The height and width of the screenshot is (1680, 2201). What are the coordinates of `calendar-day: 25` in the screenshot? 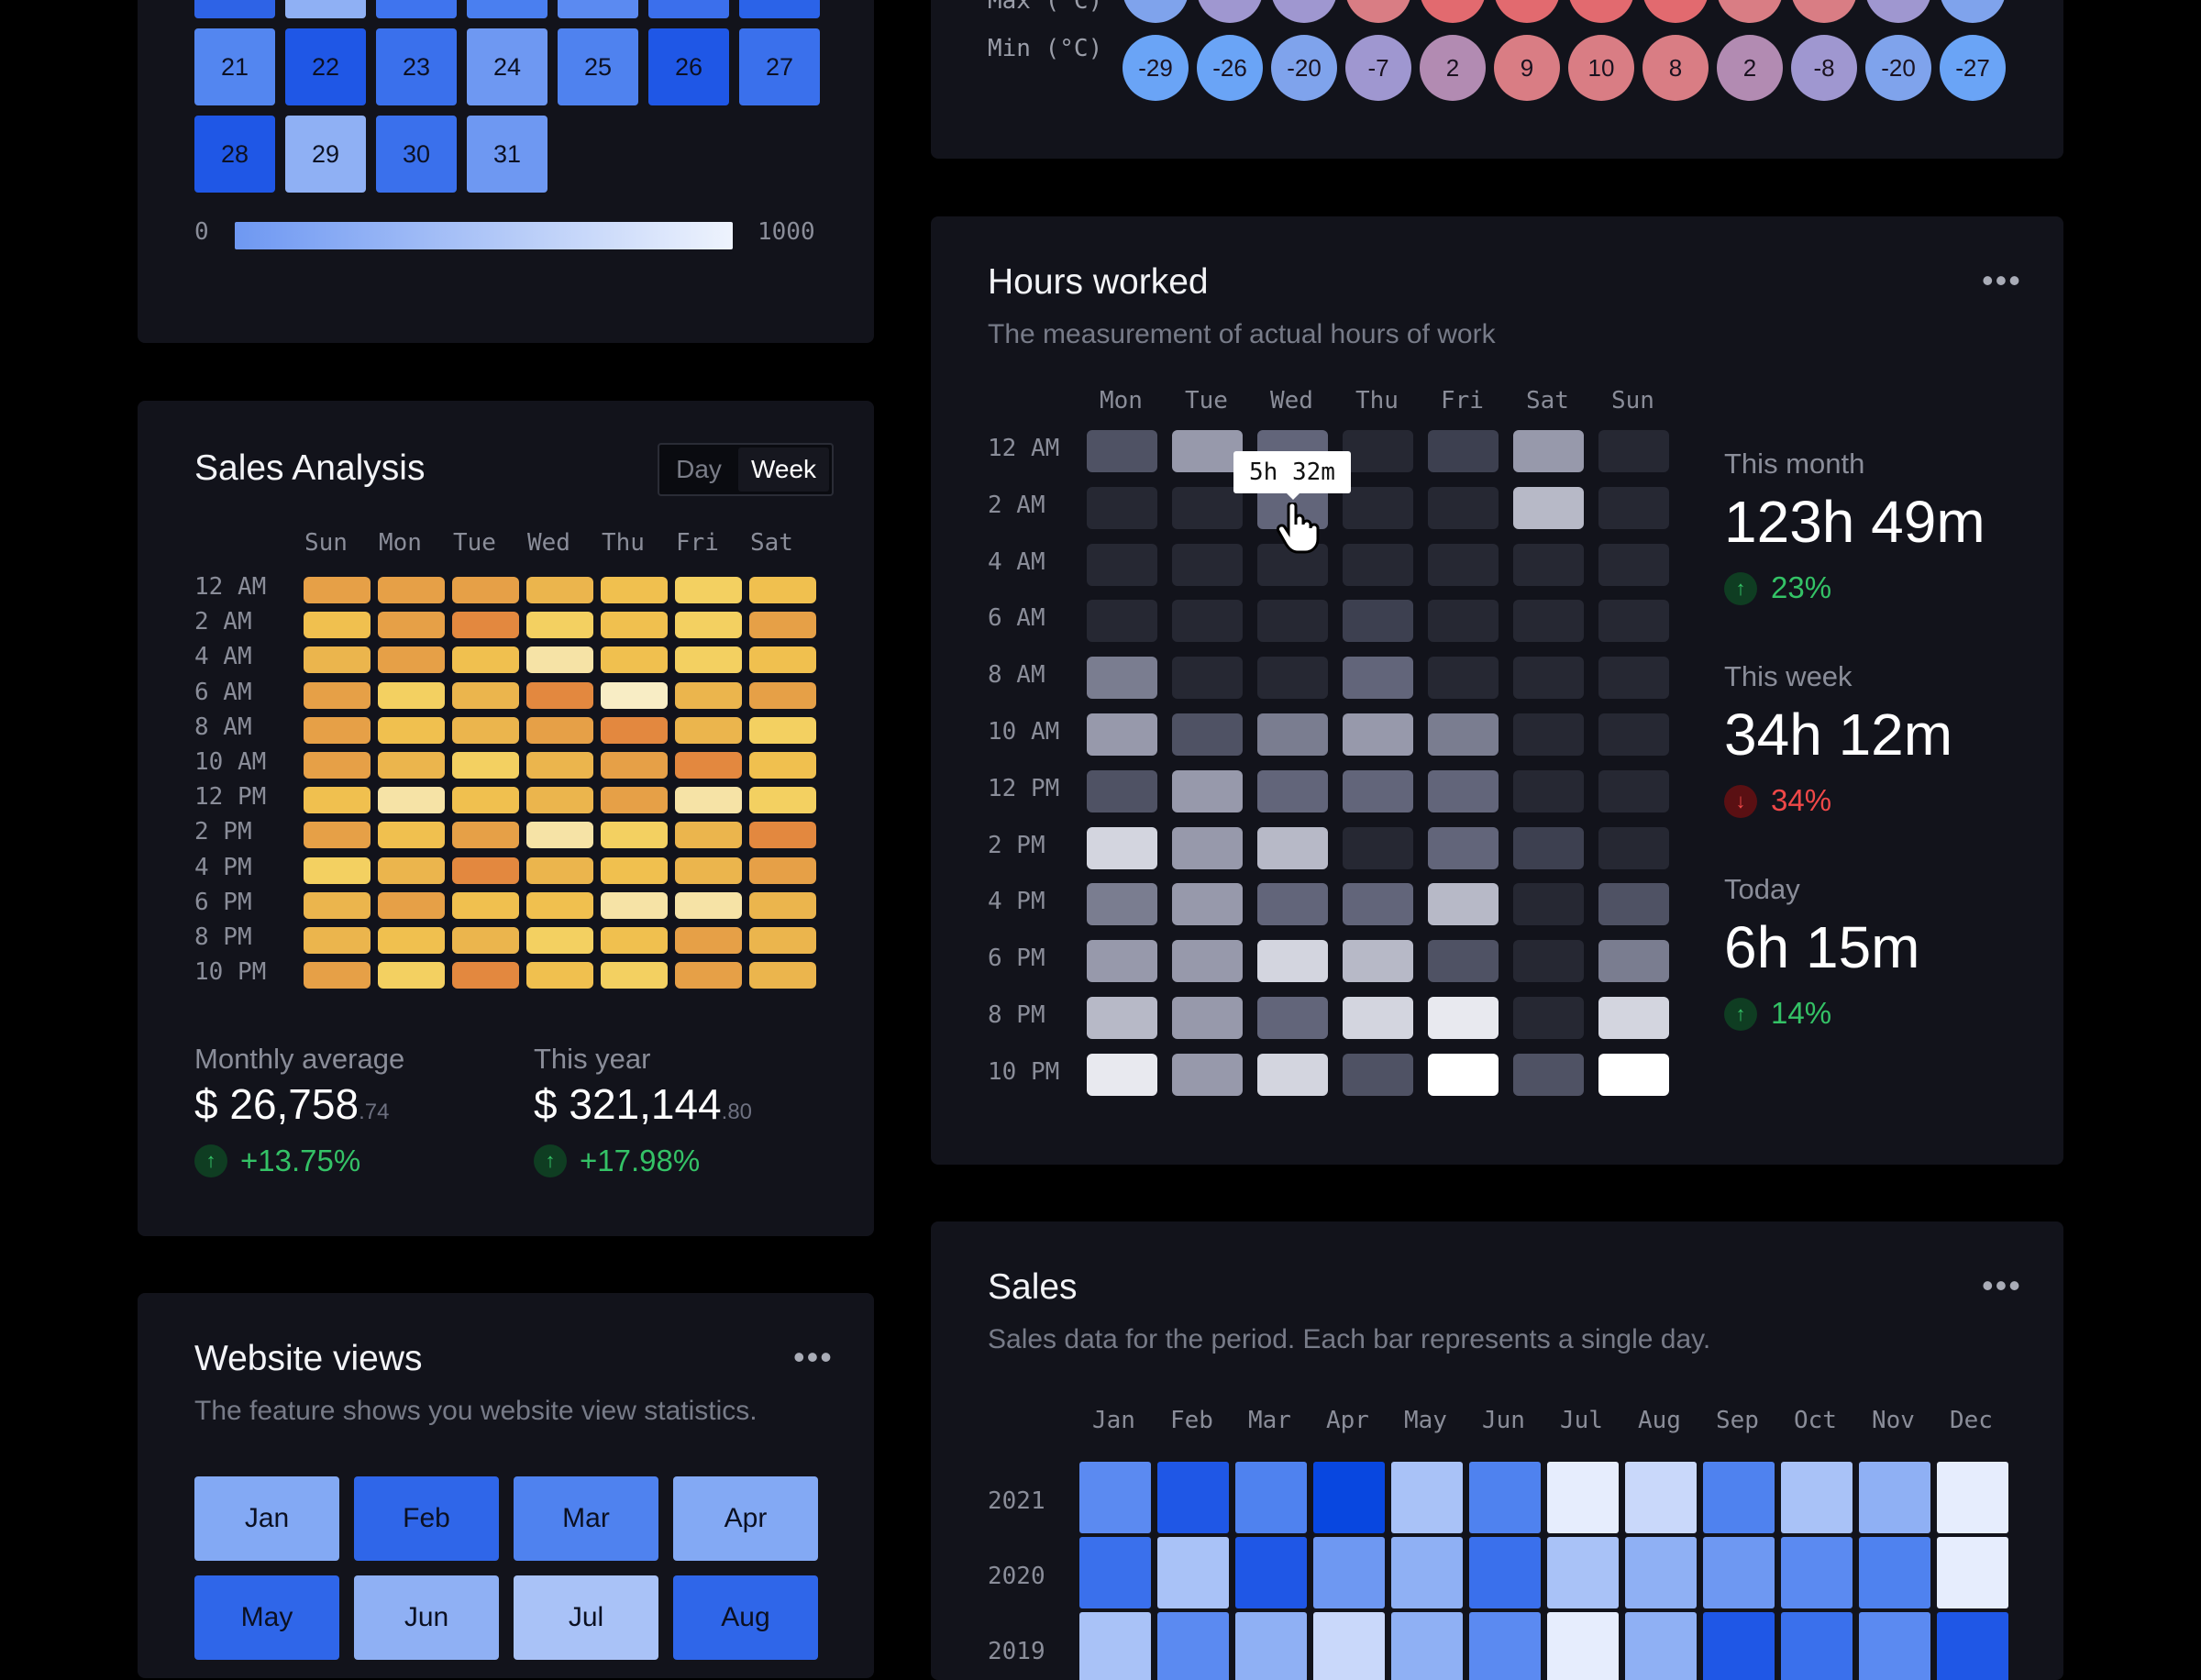 It's located at (598, 66).